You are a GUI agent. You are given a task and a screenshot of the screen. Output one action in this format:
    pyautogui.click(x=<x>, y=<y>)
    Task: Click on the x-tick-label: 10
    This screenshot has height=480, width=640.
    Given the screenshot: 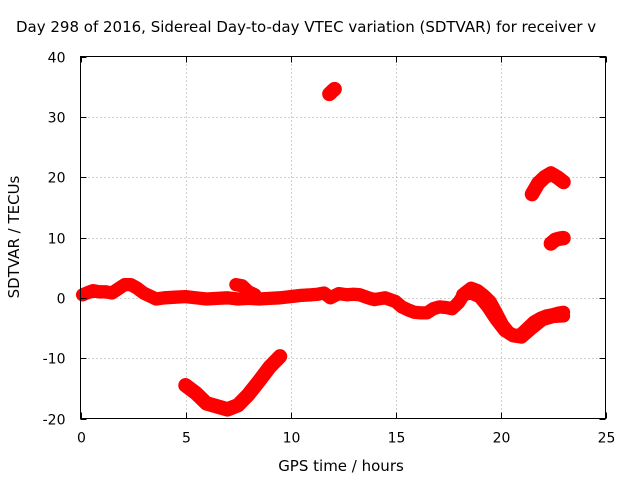 What is the action you would take?
    pyautogui.click(x=292, y=439)
    